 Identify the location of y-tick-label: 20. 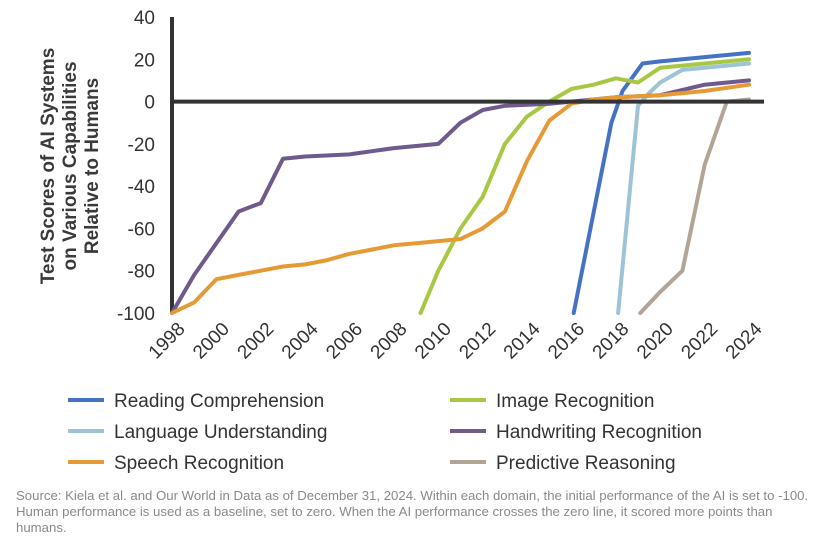
(144, 60).